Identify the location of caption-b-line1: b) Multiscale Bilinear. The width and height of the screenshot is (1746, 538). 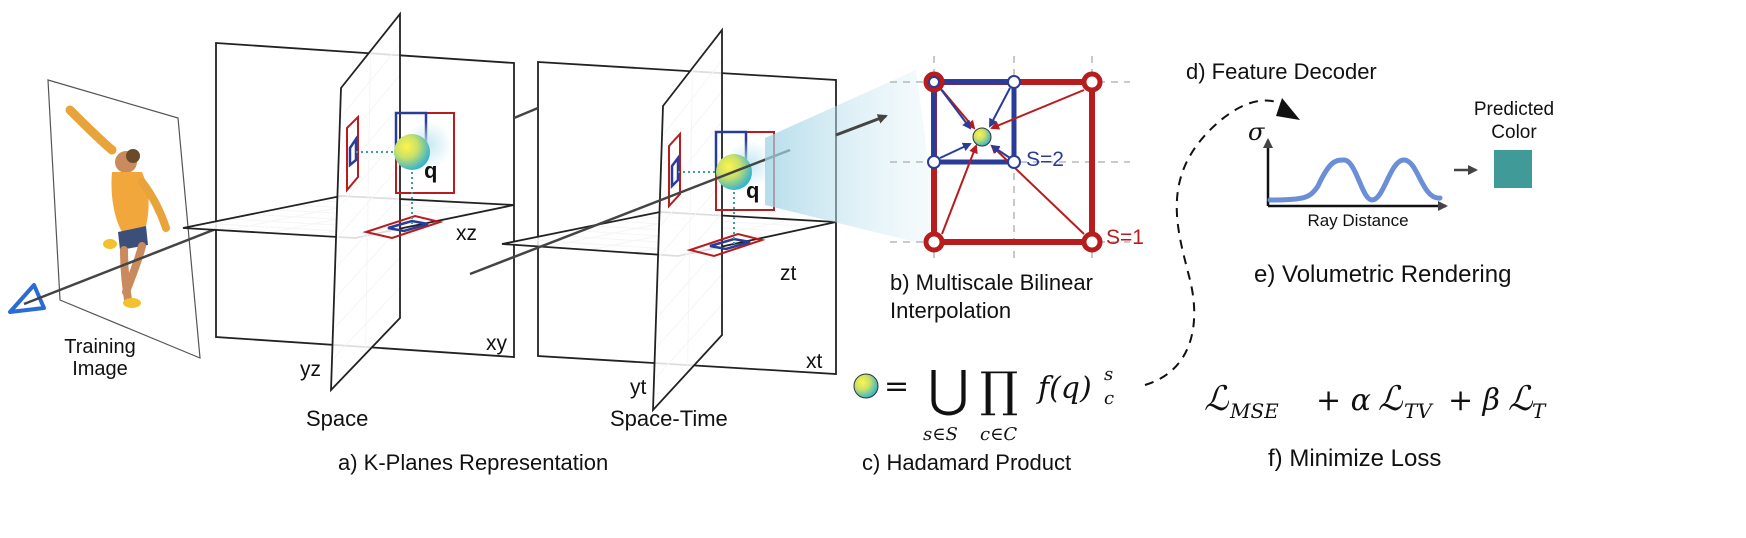
(991, 282).